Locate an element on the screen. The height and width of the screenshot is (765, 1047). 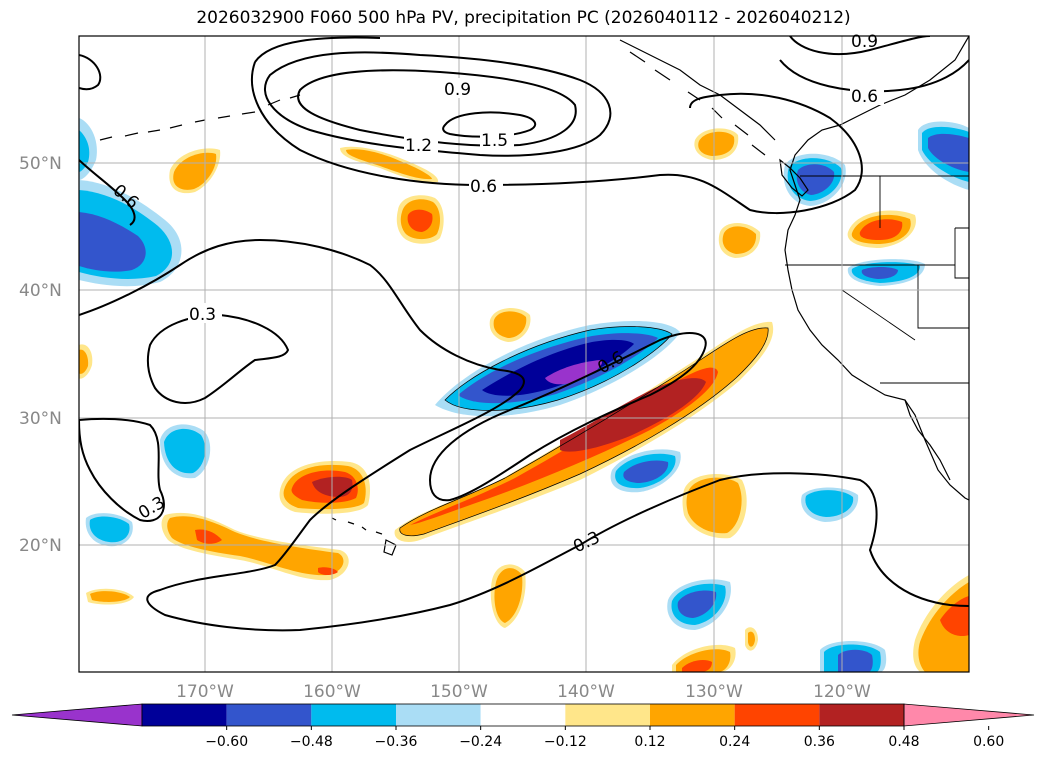
neg-band-navy is located at coordinates (558, 367).